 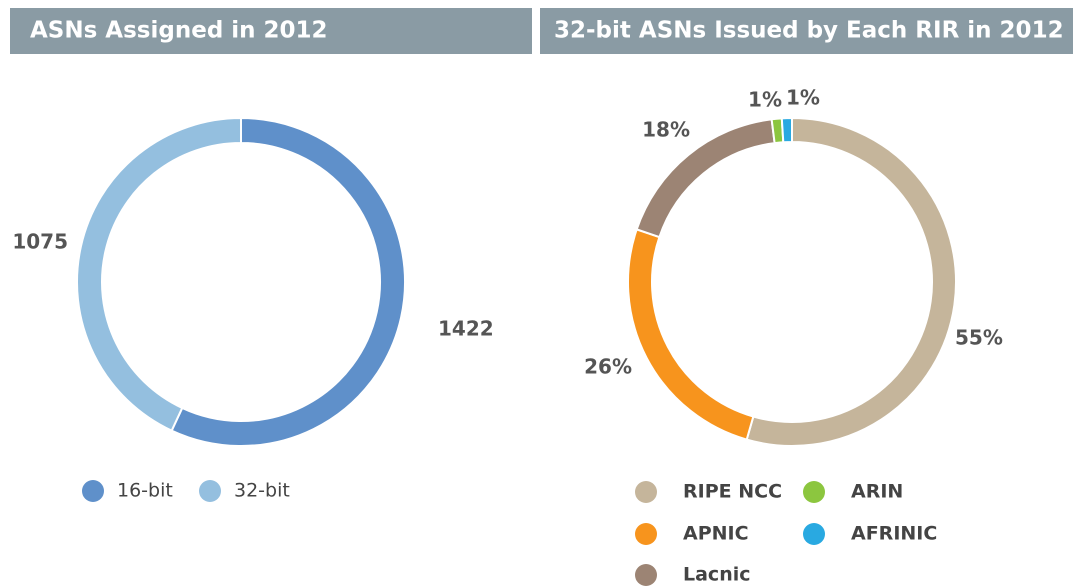 I want to click on legend-label: RIPE NCC, so click(x=732, y=492).